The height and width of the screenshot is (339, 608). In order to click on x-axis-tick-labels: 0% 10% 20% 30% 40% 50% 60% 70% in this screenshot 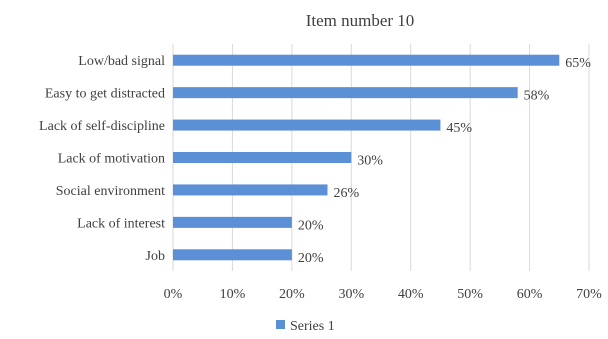, I will do `click(383, 294)`.